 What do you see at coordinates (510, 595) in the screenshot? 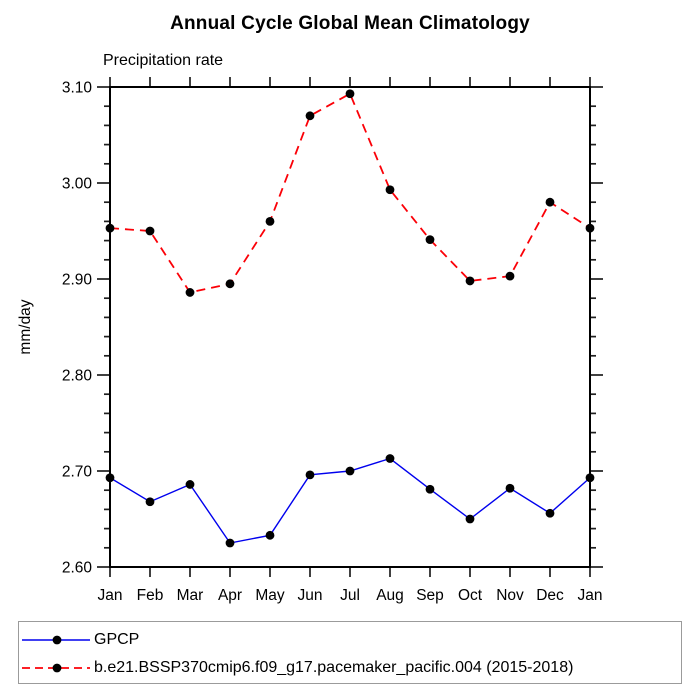
I see `x-tick-label: Nov` at bounding box center [510, 595].